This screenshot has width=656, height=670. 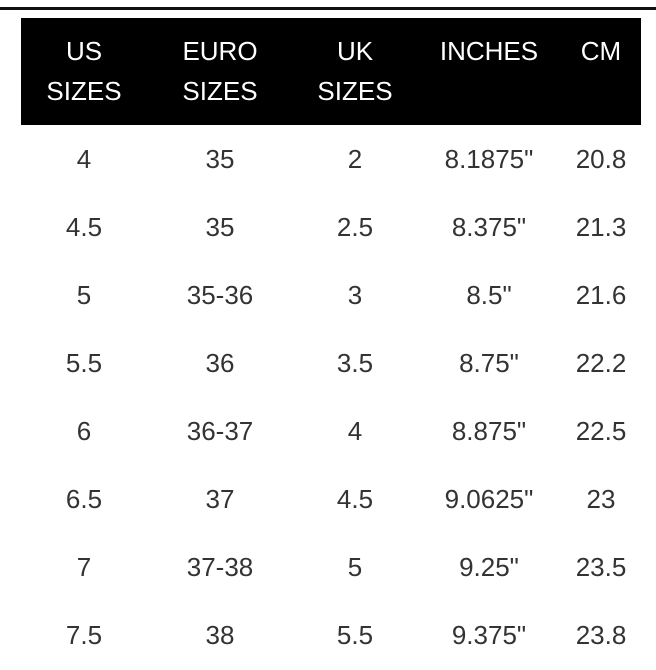 What do you see at coordinates (220, 430) in the screenshot?
I see `table-cell: 36-37` at bounding box center [220, 430].